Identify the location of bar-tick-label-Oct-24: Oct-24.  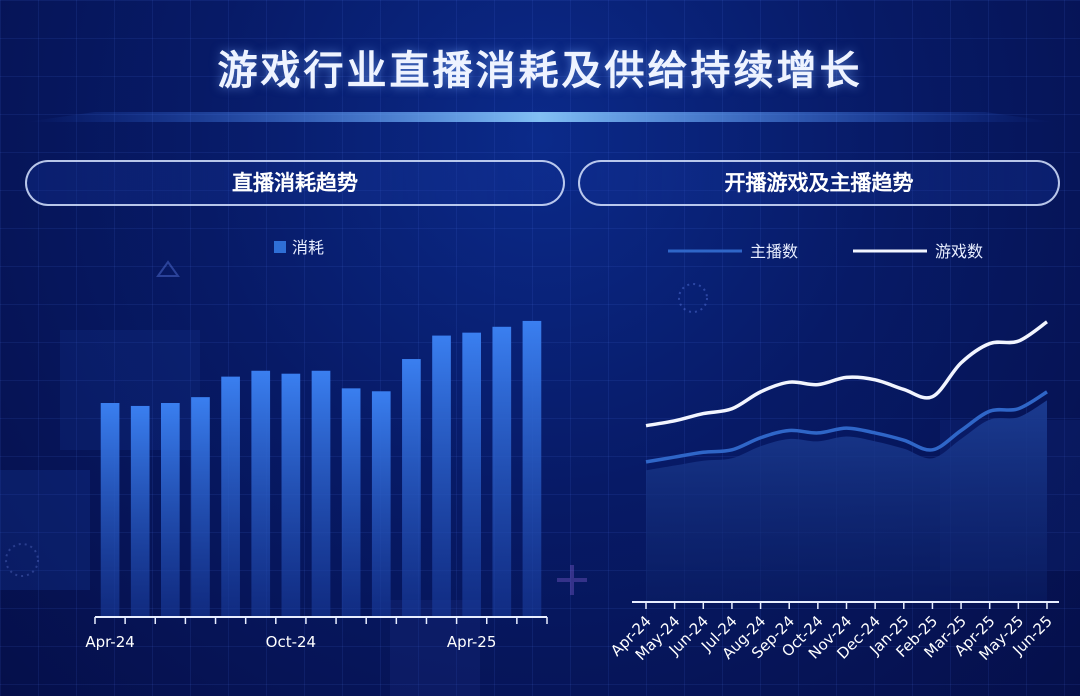
(291, 642).